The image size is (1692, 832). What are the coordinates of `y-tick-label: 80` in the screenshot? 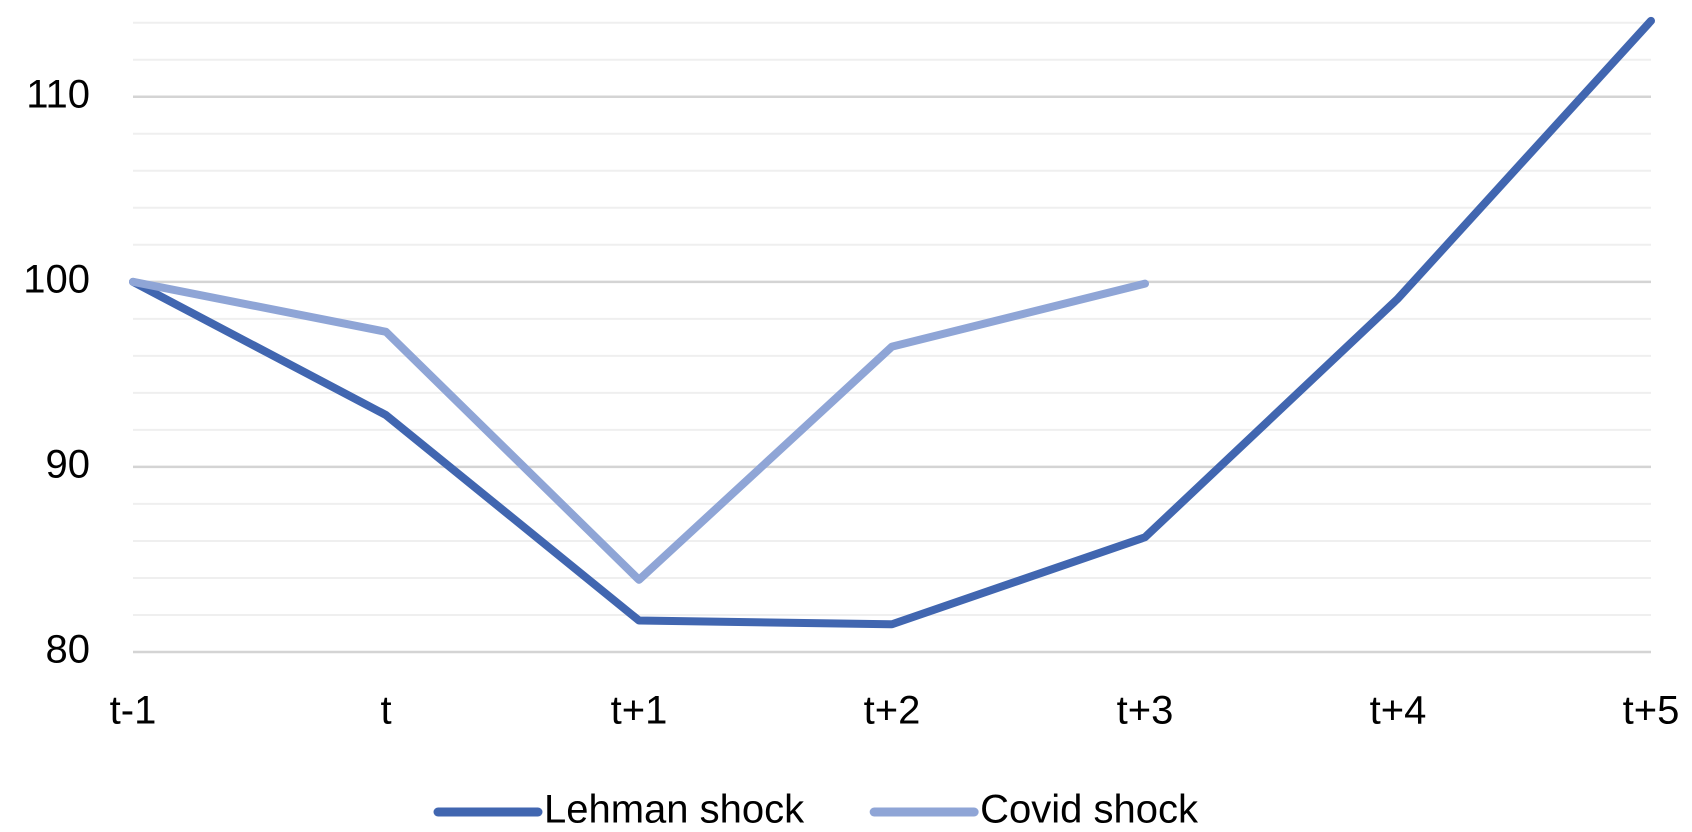 It's located at (68, 650).